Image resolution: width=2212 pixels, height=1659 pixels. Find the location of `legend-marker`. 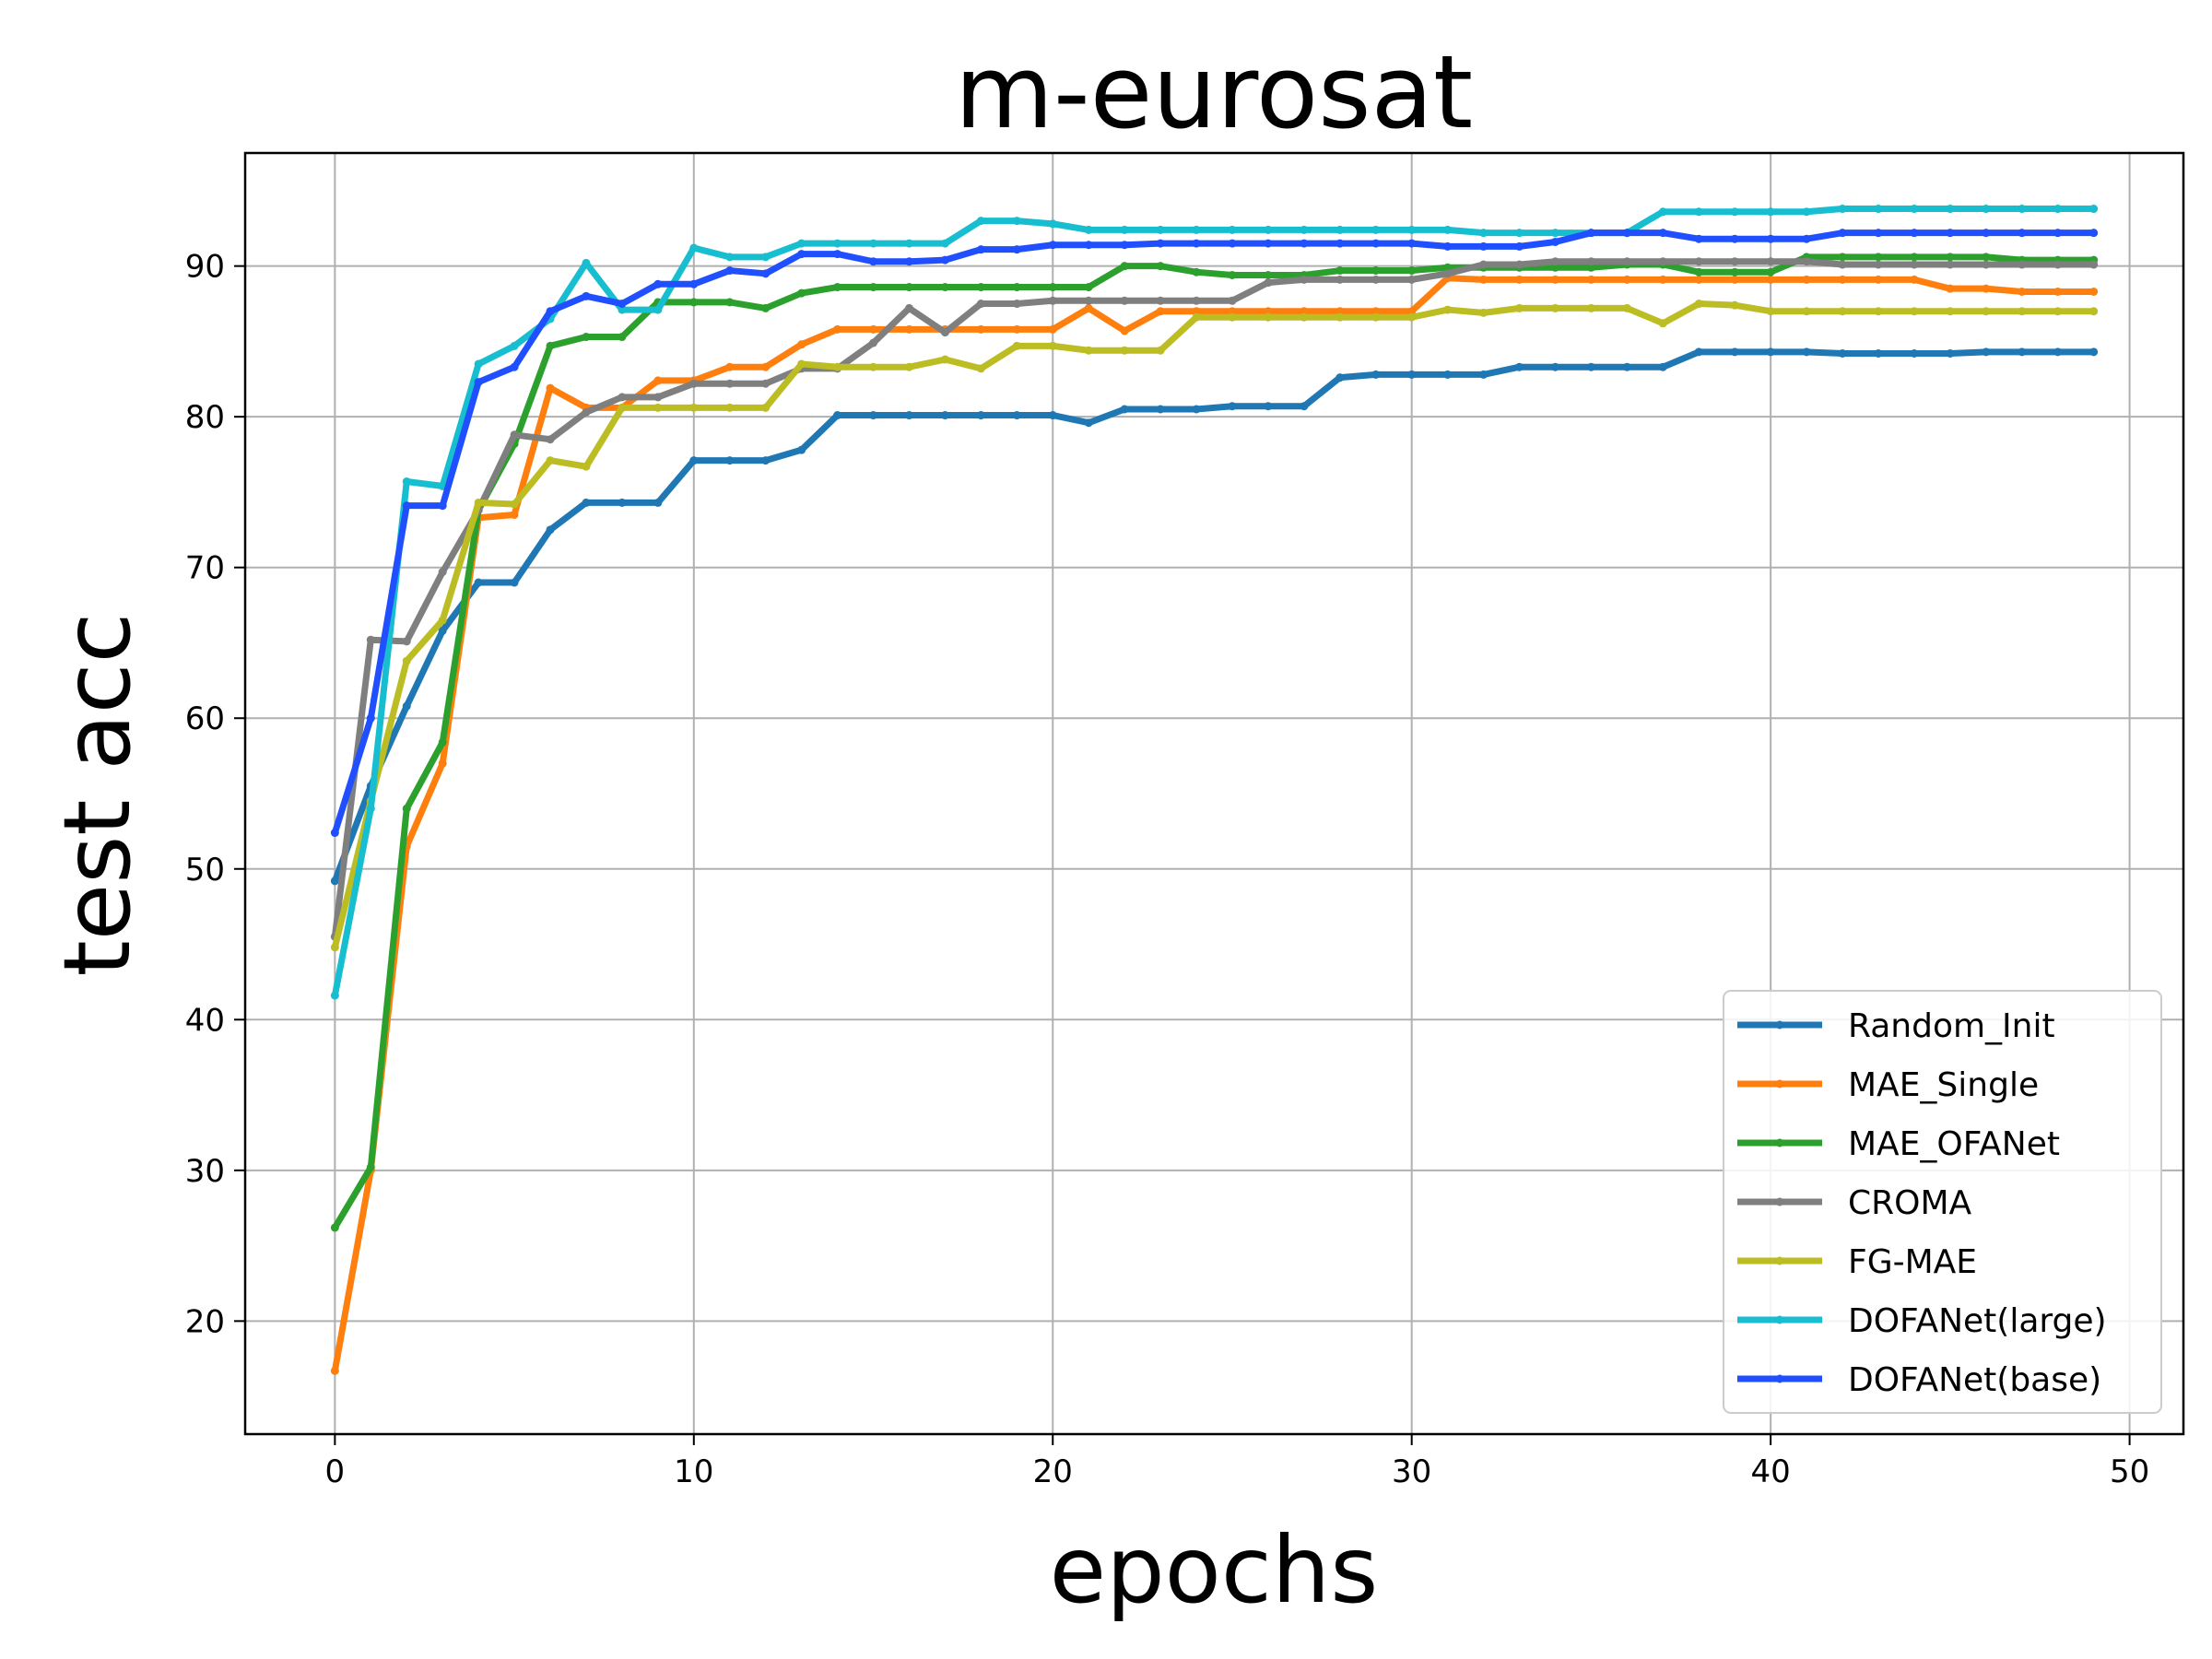

legend-marker is located at coordinates (1779, 1201).